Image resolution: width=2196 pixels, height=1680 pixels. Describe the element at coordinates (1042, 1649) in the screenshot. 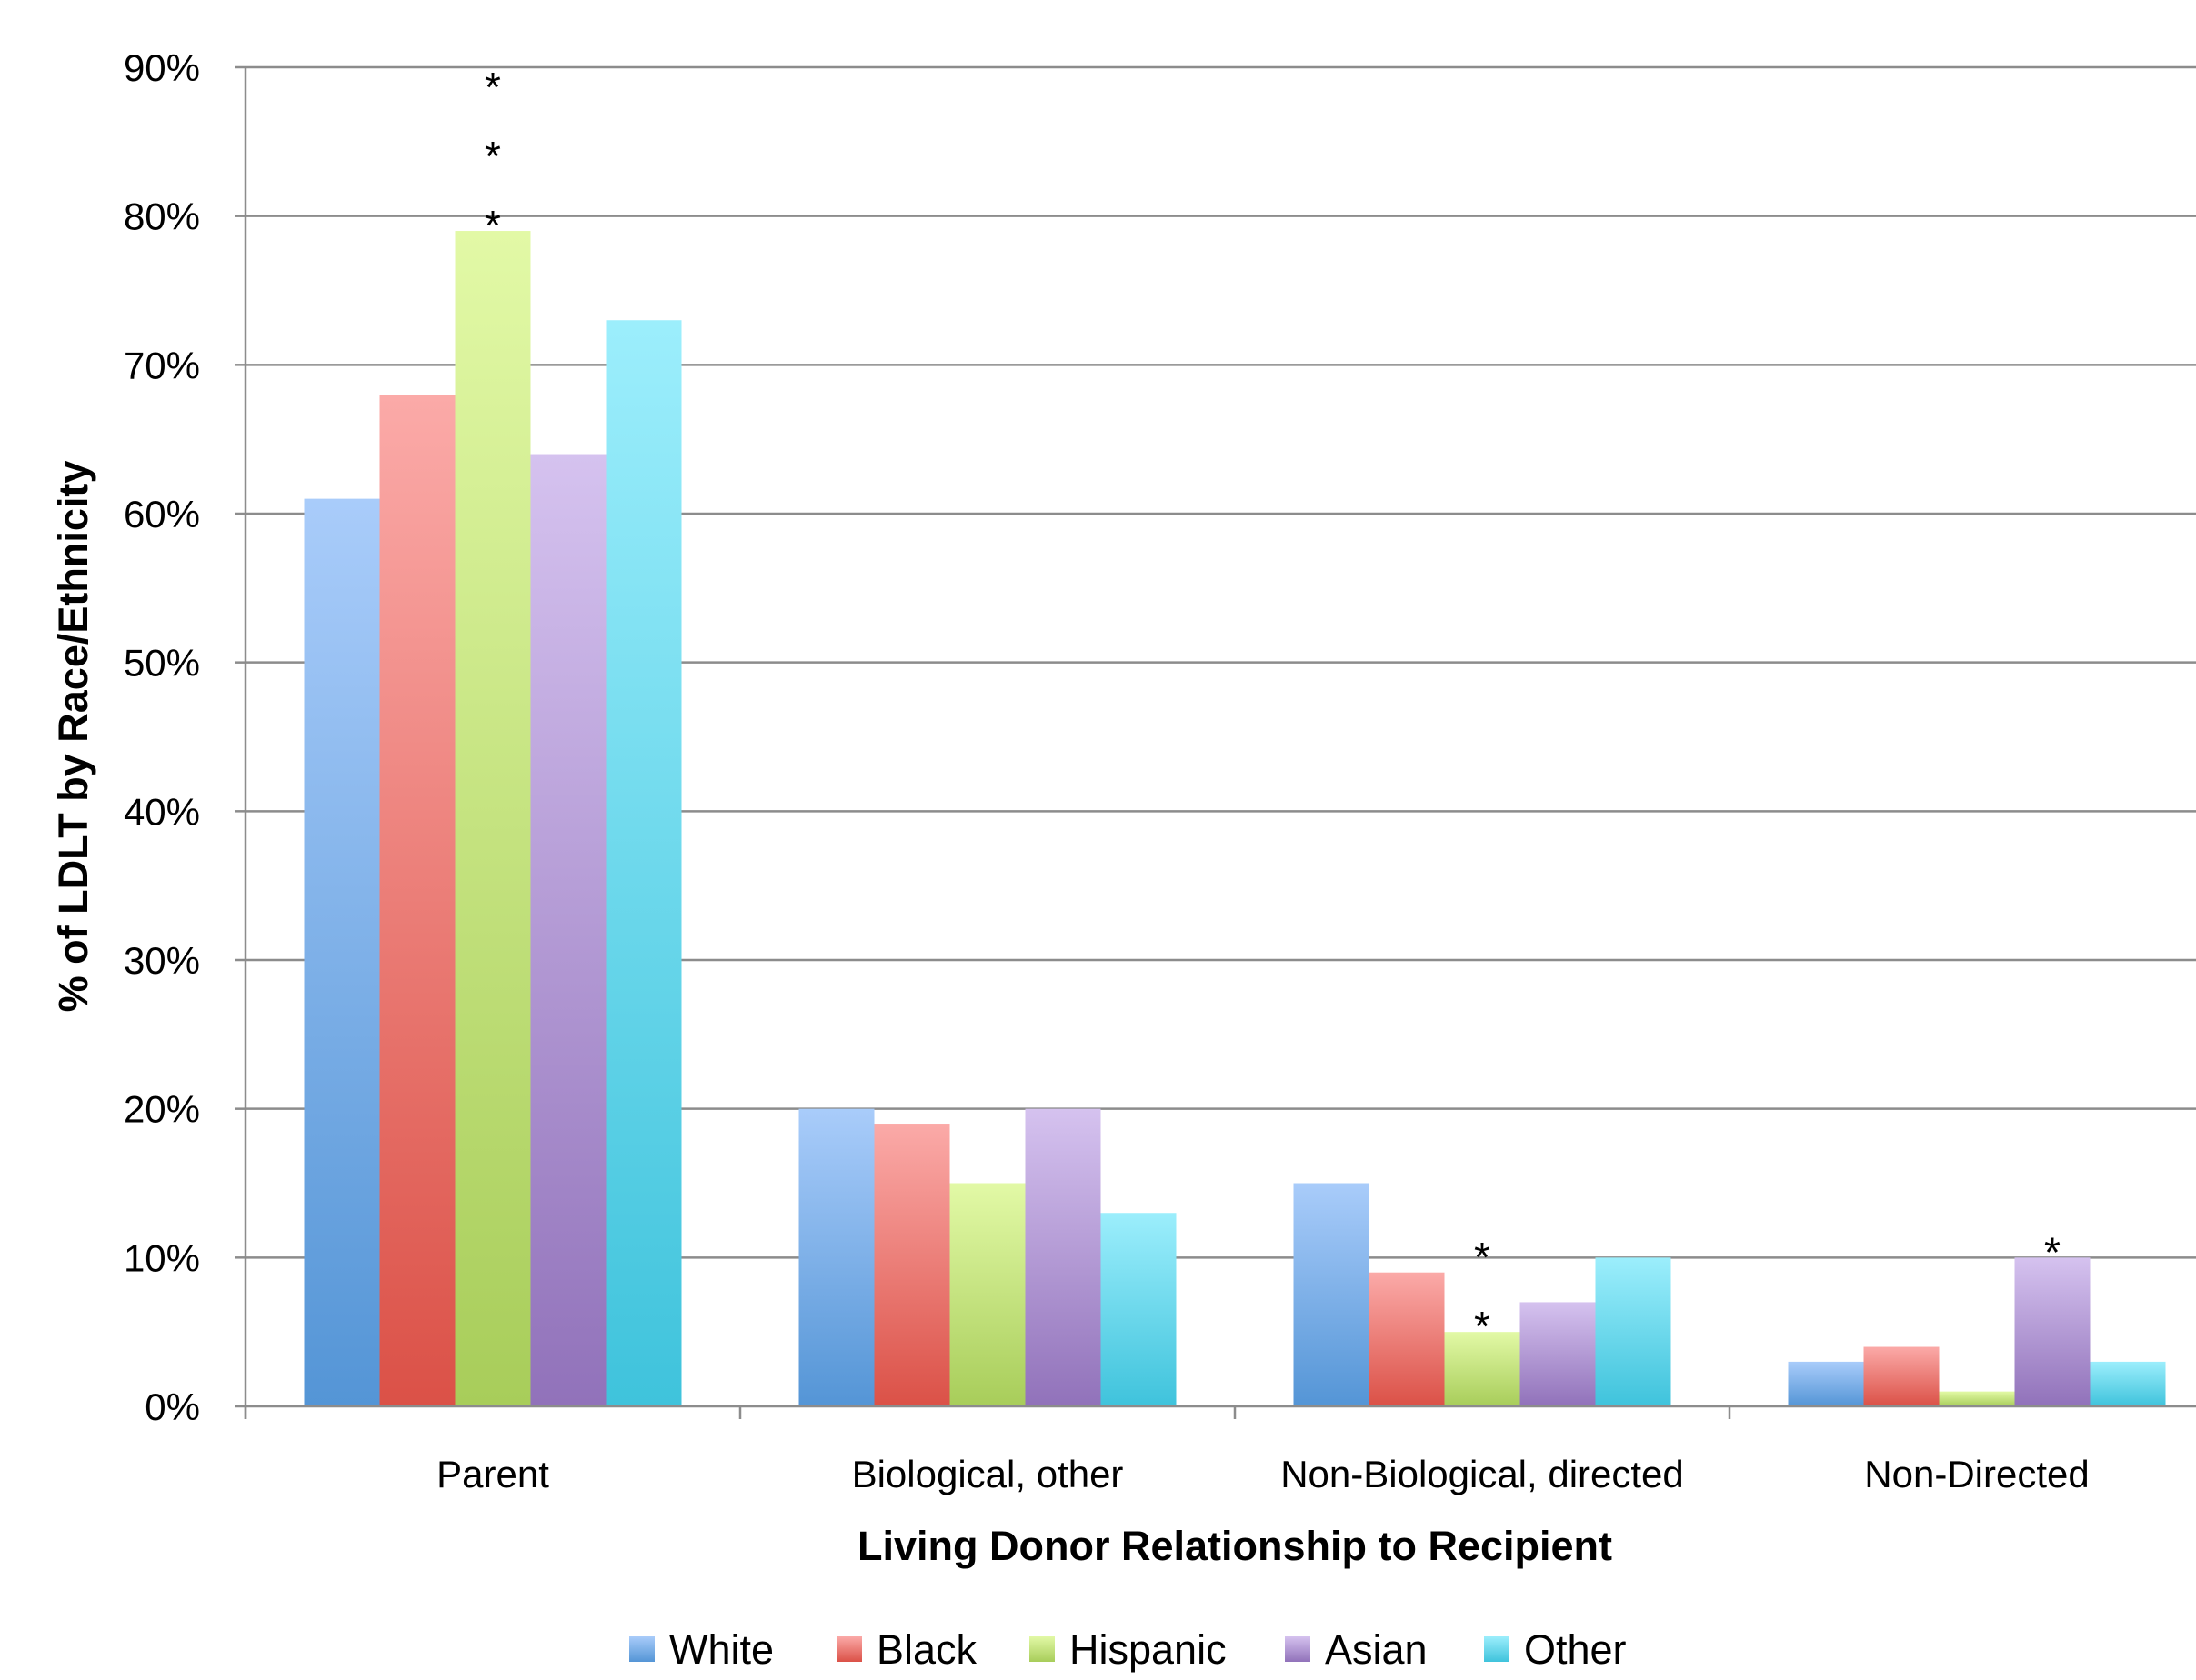

I see `legend-swatch-hispanic` at that location.